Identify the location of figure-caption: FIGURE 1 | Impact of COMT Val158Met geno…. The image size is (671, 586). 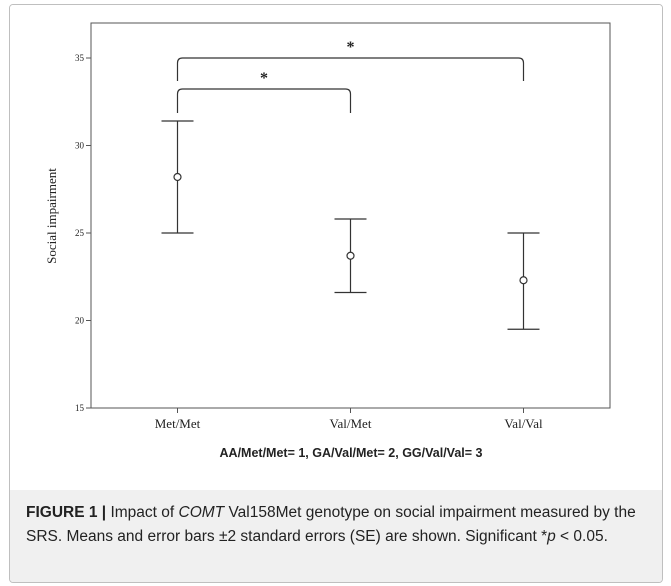
(336, 525).